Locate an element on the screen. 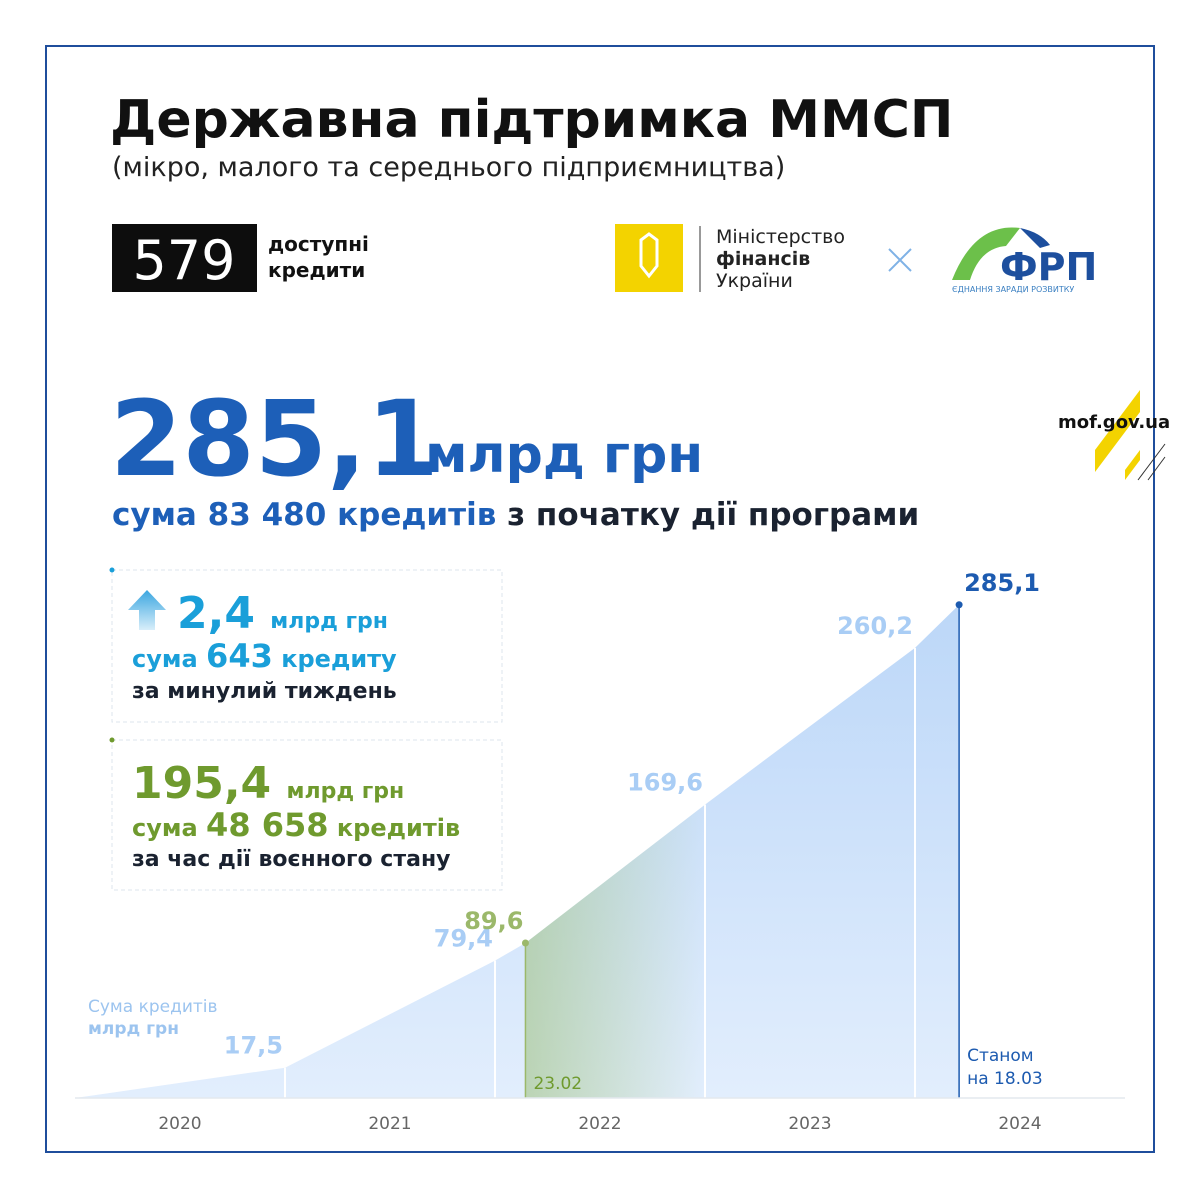  y-label: млрд грн is located at coordinates (133, 1029).